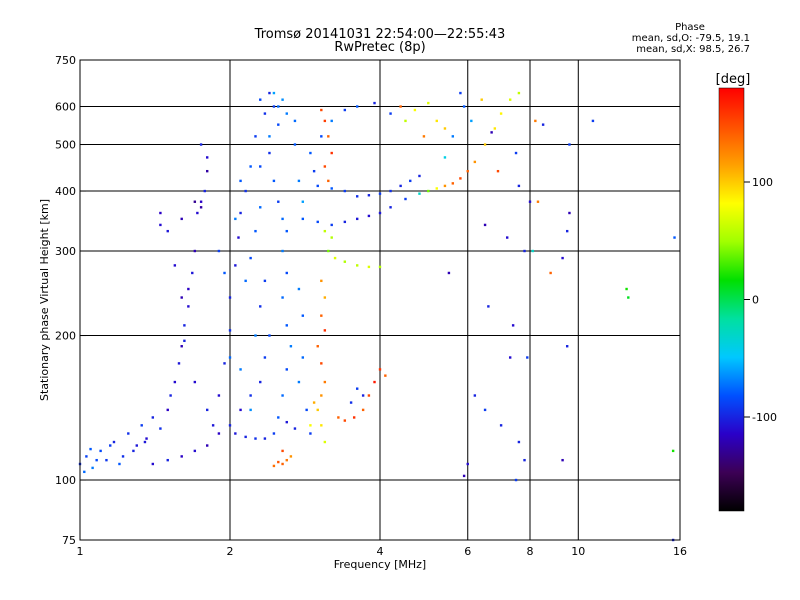 The image size is (800, 600). What do you see at coordinates (44, 300) in the screenshot?
I see `y-axis-label: Stationary phase Virtual Height [km]` at bounding box center [44, 300].